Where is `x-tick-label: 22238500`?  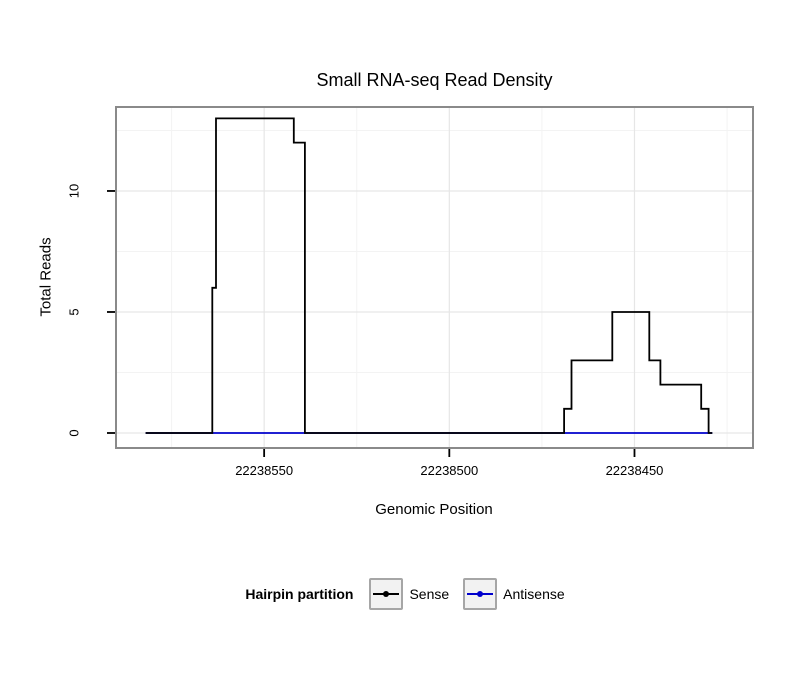
x-tick-label: 22238500 is located at coordinates (449, 470).